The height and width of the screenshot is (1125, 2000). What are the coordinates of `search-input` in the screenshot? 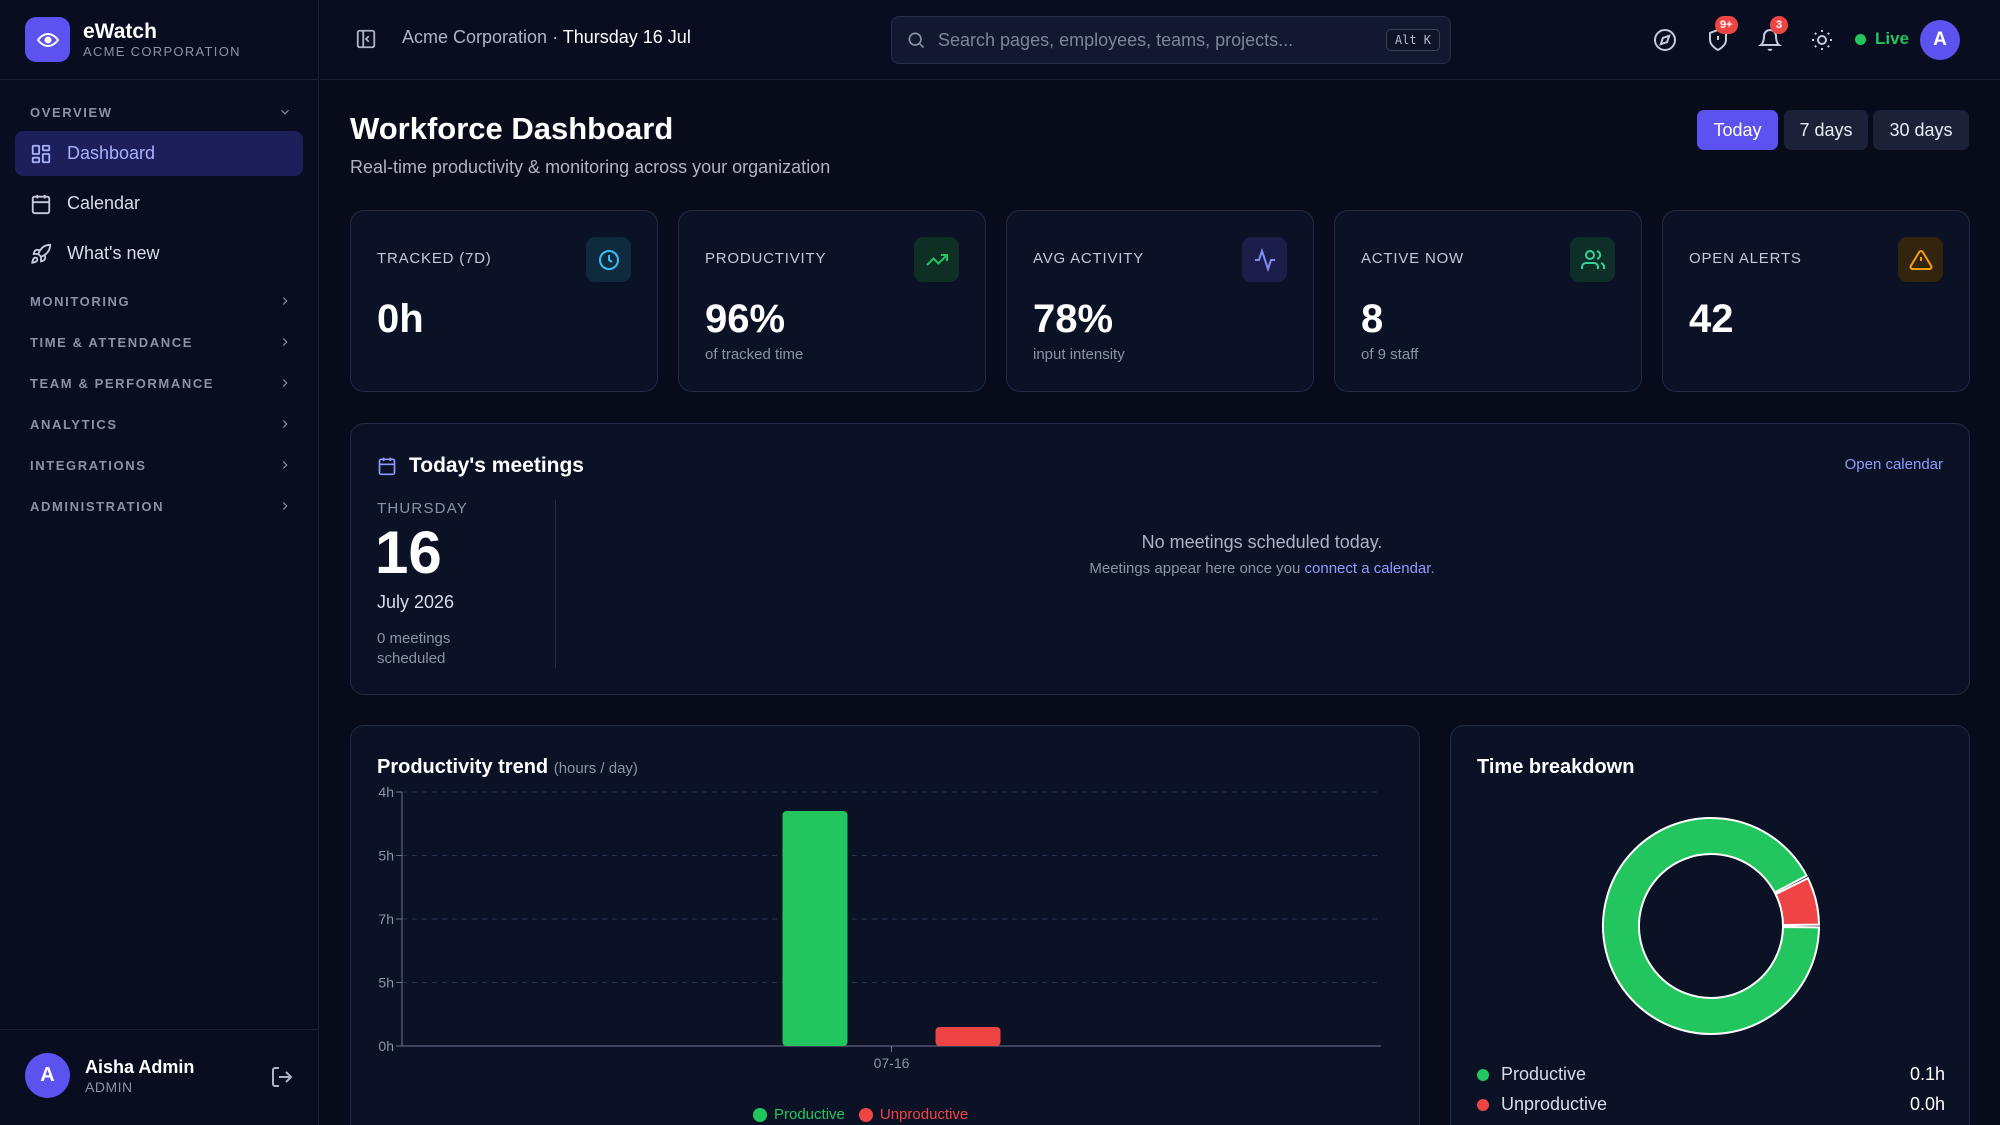 It's located at (1162, 40).